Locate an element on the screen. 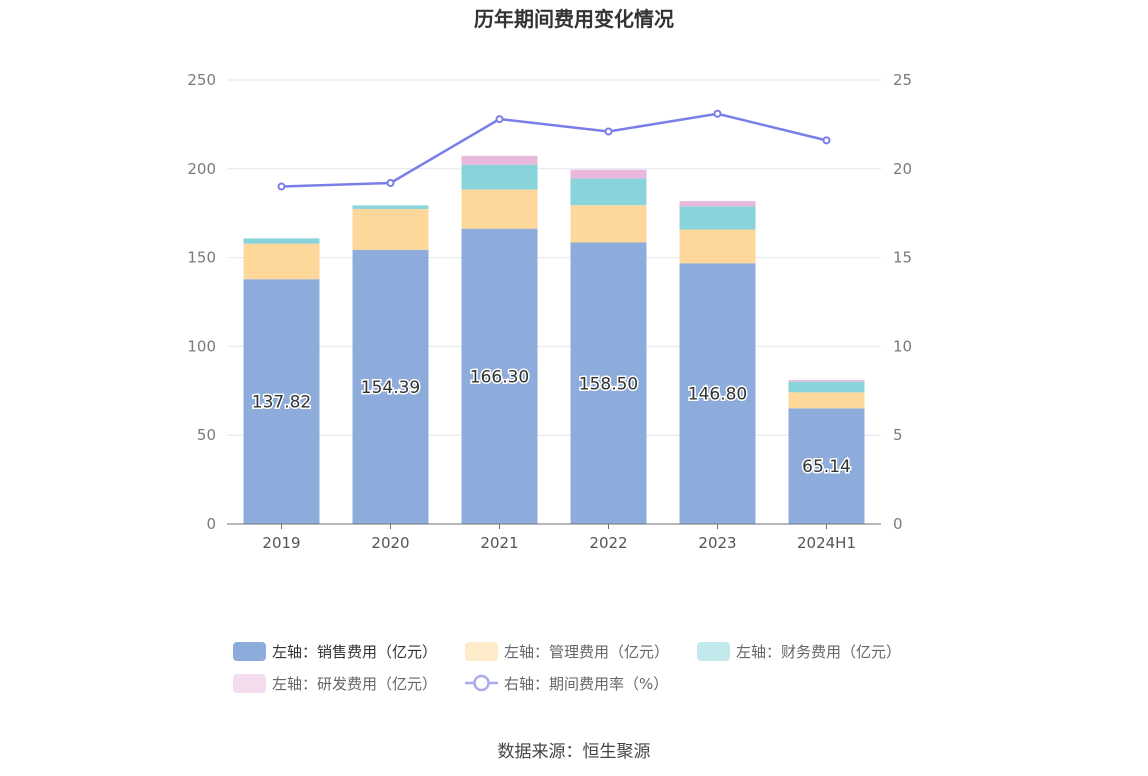 The width and height of the screenshot is (1148, 776). y-left-tick-label: 0 is located at coordinates (211, 524).